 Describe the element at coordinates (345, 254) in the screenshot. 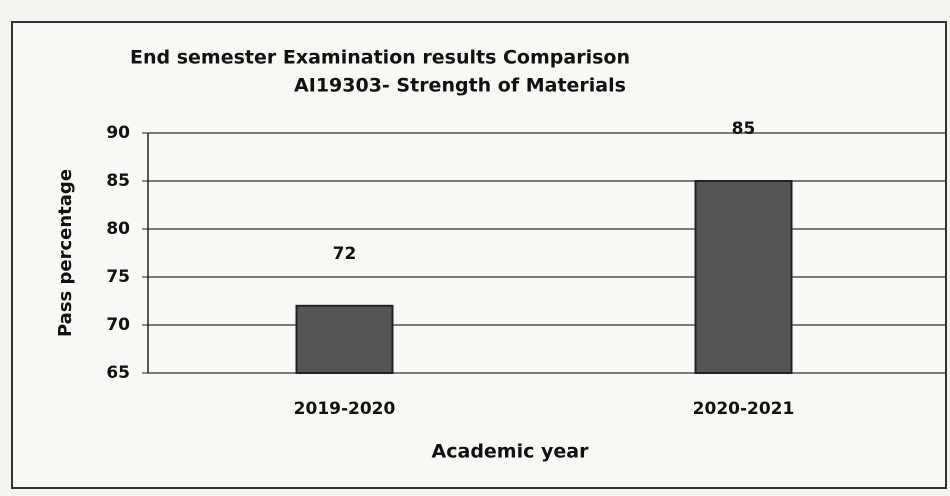

I see `data-label: 72` at that location.